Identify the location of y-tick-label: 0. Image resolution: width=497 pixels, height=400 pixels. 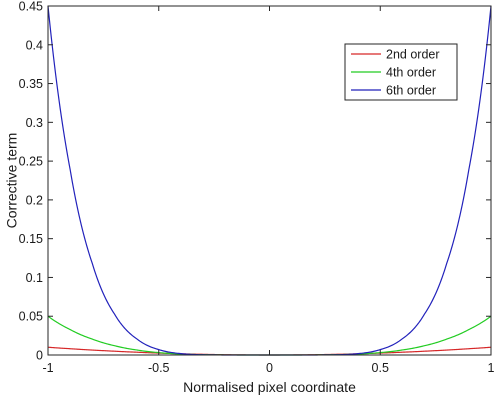
(39, 356).